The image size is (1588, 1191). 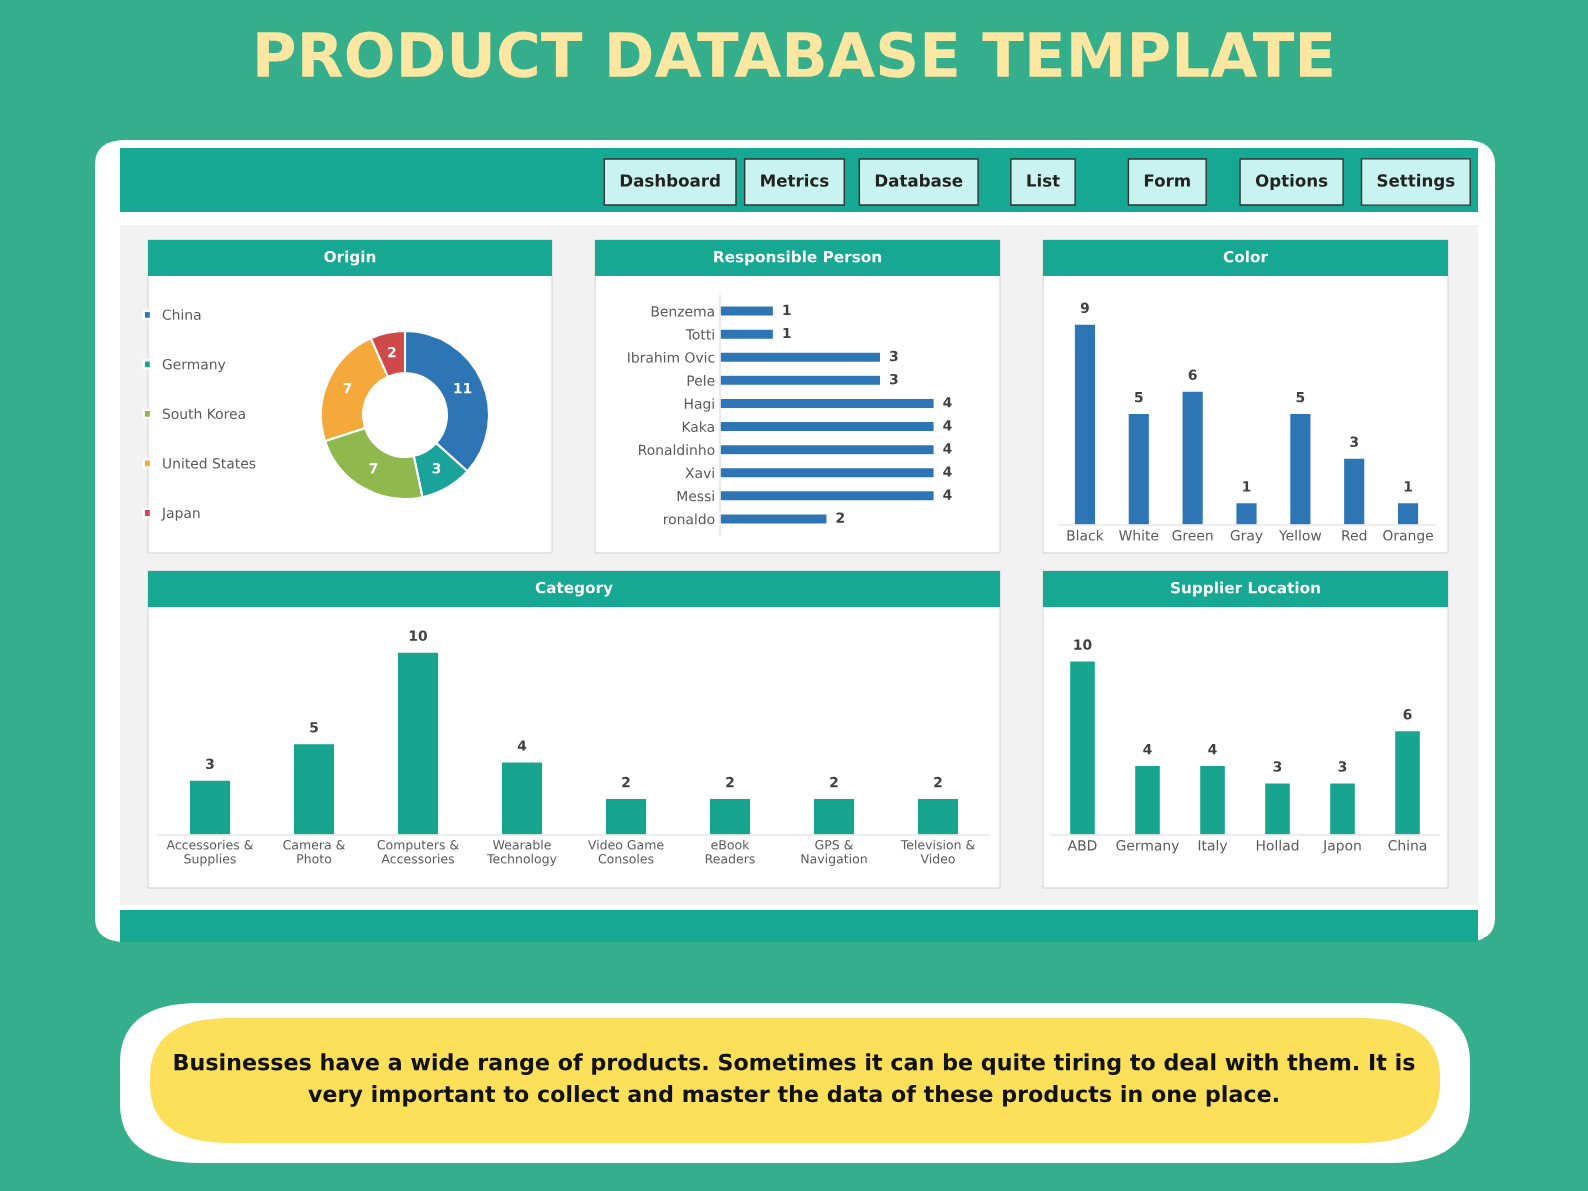 What do you see at coordinates (1245, 589) in the screenshot?
I see `chart-title: Supplier Location` at bounding box center [1245, 589].